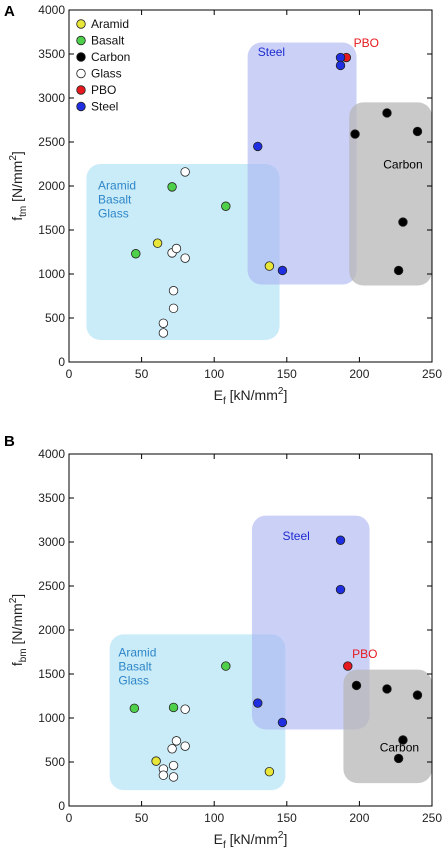  What do you see at coordinates (13, 600) in the screenshot?
I see `y-axis-label-sup: 2` at bounding box center [13, 600].